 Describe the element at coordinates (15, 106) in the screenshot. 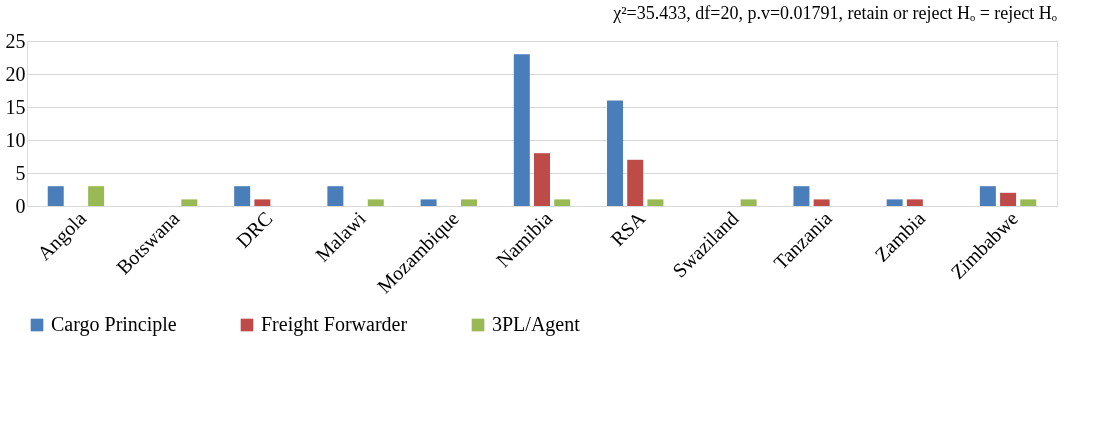

I see `y-tick-label: 15` at that location.